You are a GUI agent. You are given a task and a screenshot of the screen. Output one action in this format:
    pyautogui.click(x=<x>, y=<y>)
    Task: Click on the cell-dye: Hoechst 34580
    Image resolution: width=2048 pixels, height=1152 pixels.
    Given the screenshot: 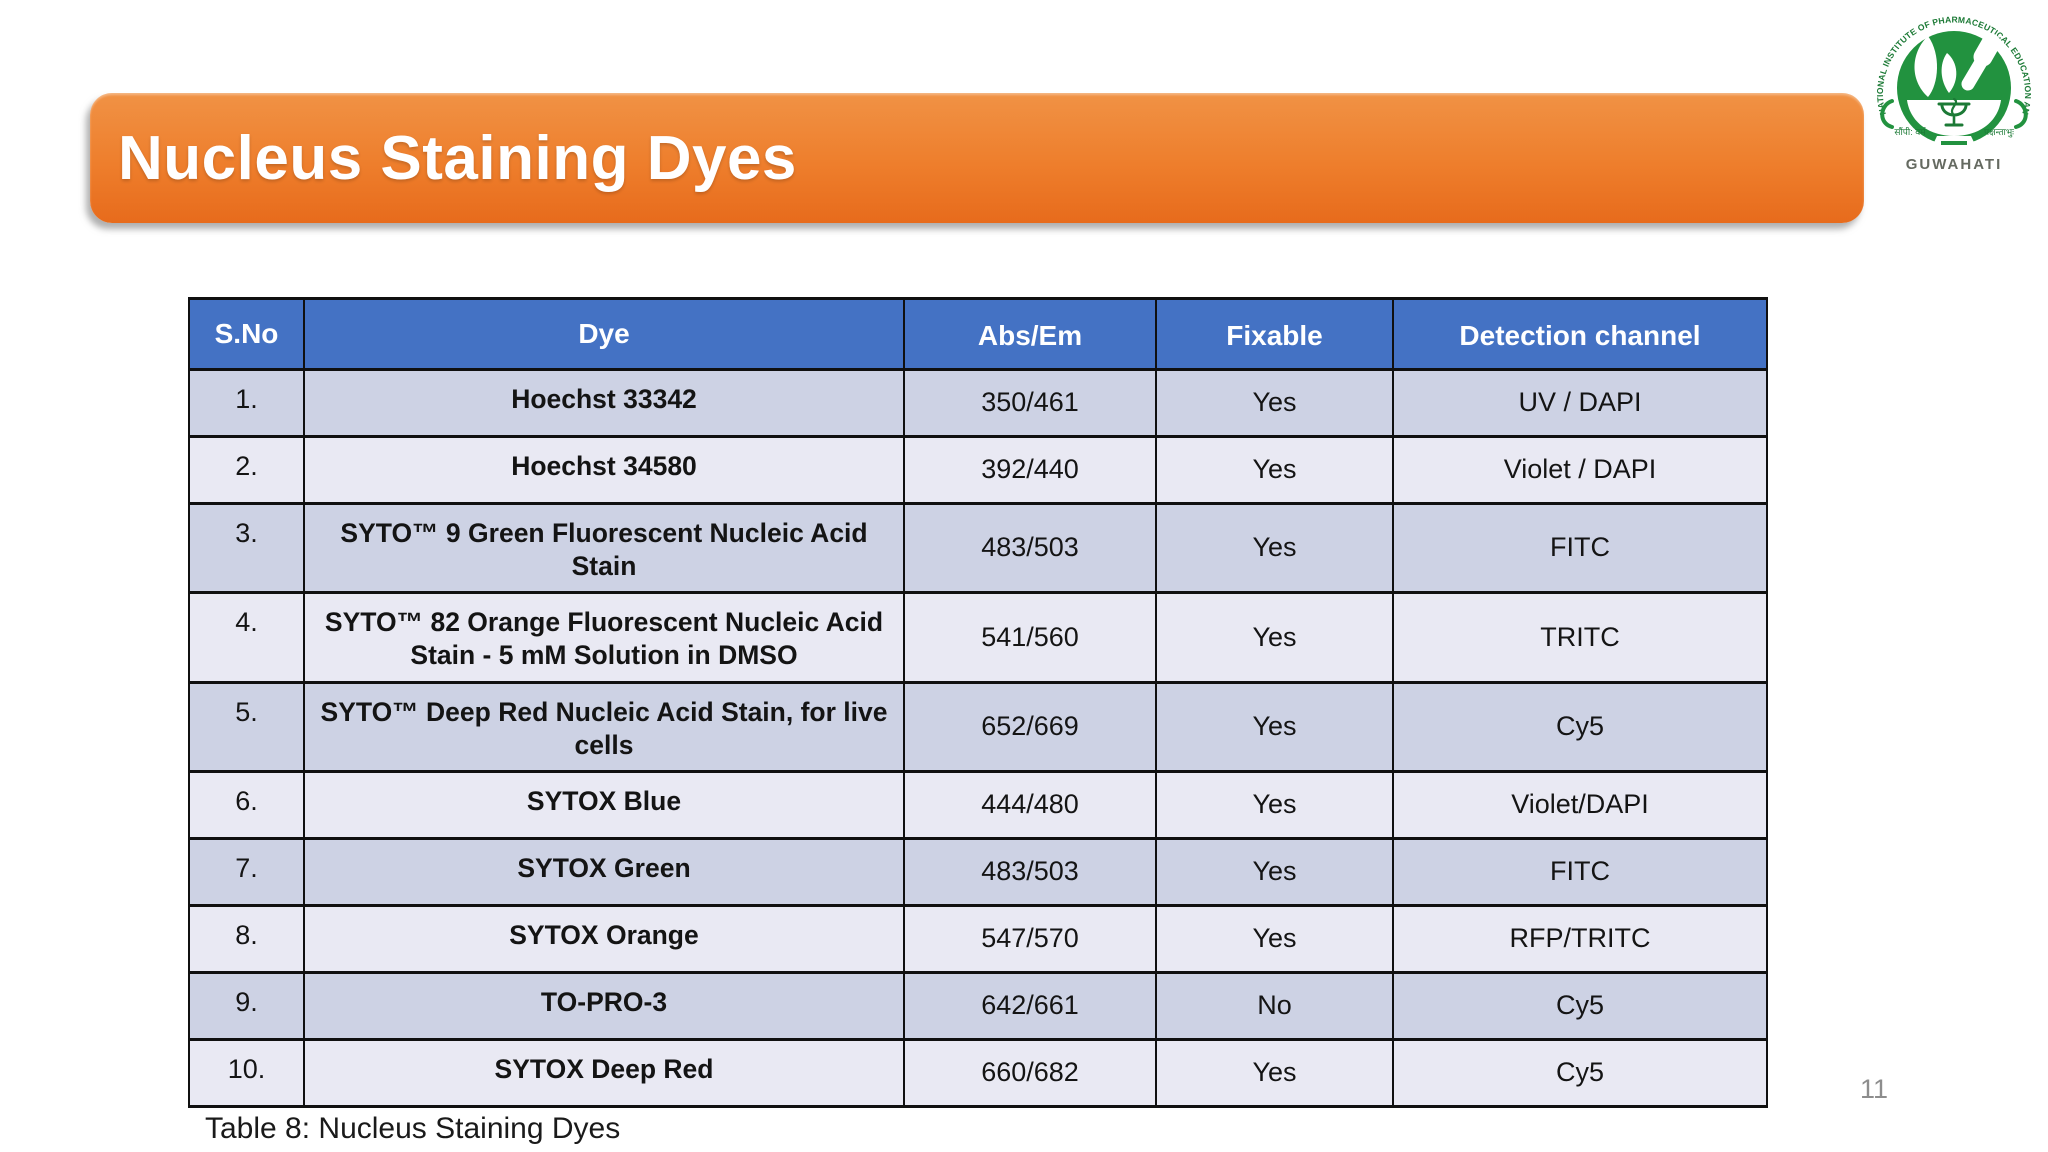 What is the action you would take?
    pyautogui.click(x=604, y=470)
    